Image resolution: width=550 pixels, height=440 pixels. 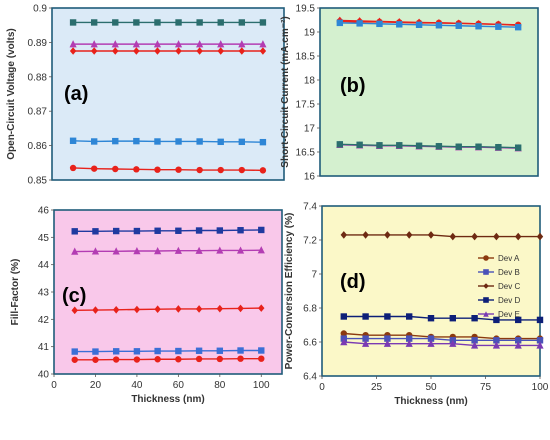 What do you see at coordinates (306, 9) in the screenshot?
I see `y-tick-label: 19.5` at bounding box center [306, 9].